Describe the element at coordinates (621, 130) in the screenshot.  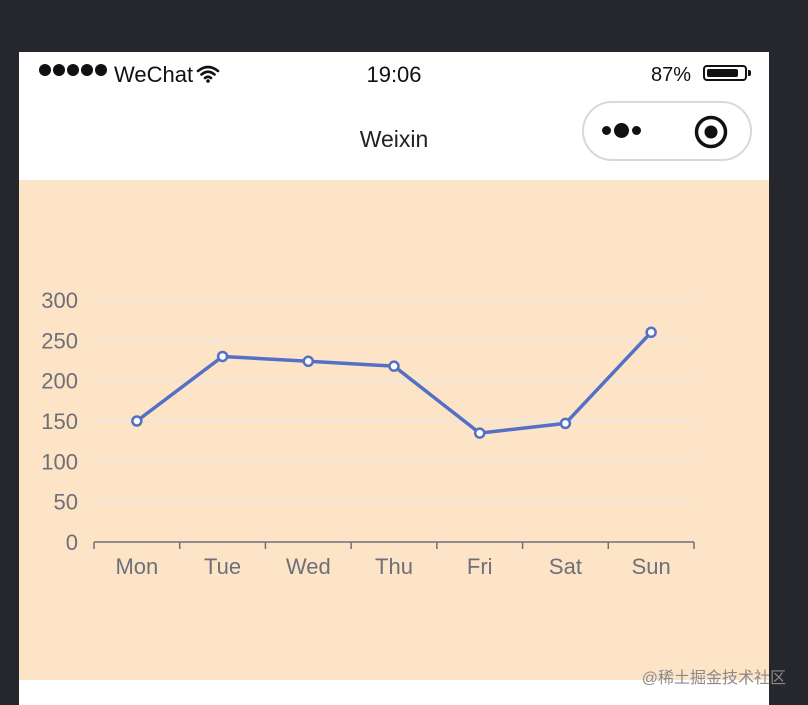
I see `more-dots-icon` at that location.